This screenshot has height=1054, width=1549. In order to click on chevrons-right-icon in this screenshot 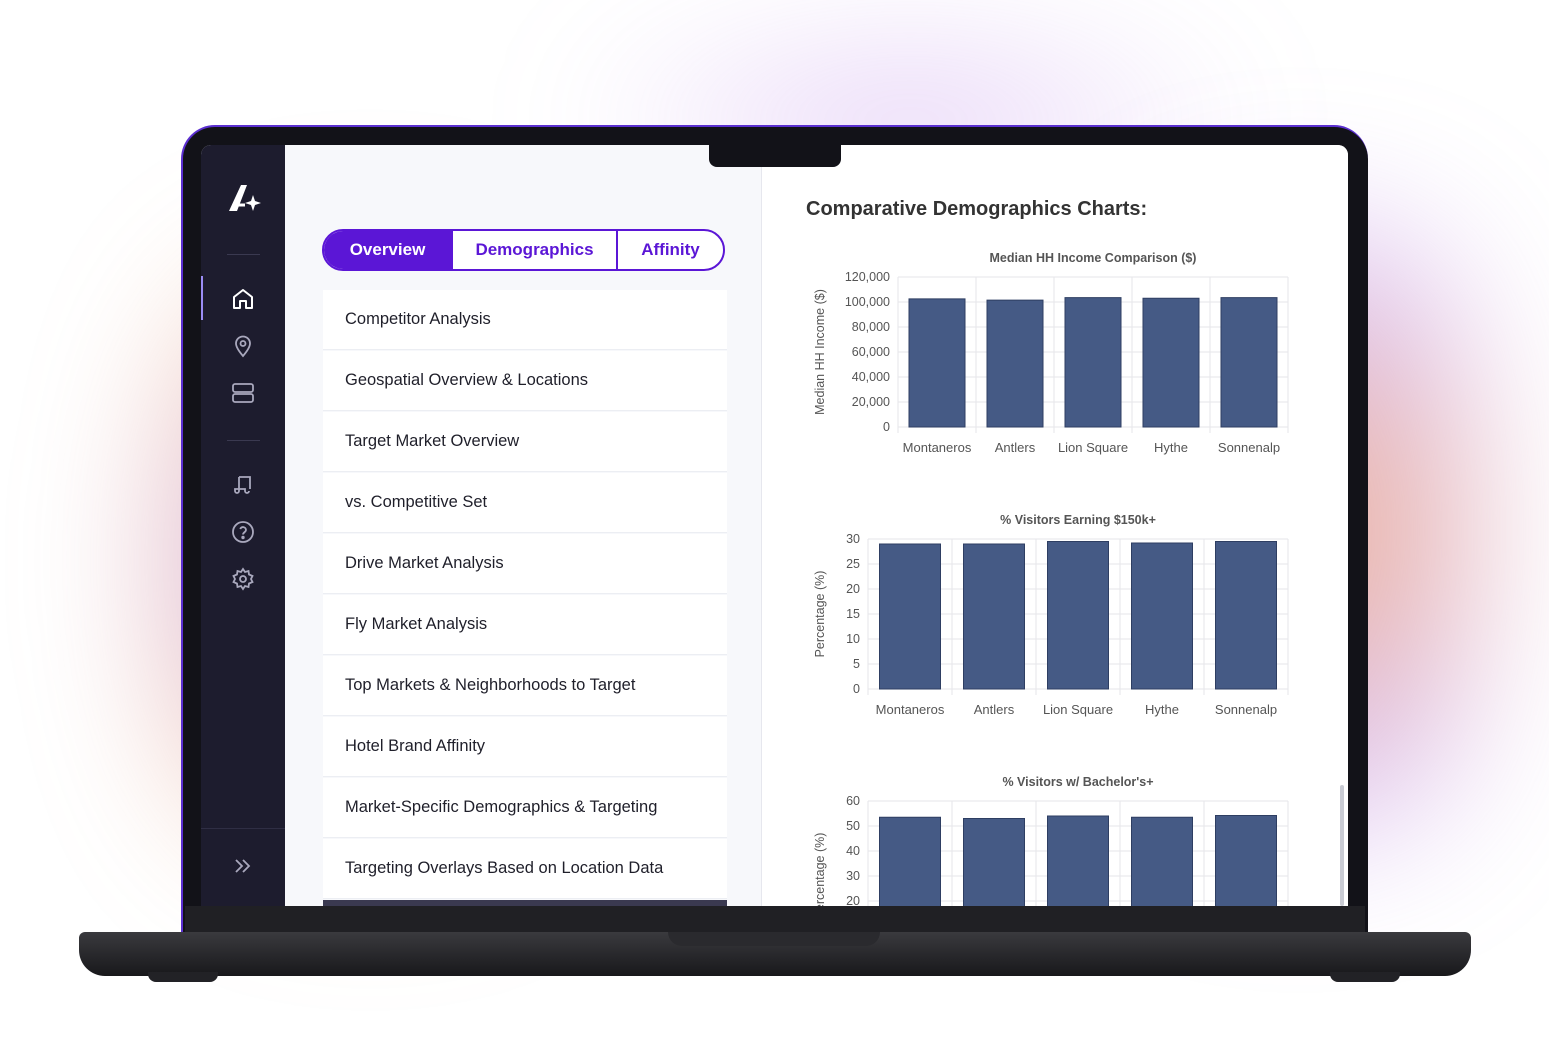, I will do `click(243, 868)`.